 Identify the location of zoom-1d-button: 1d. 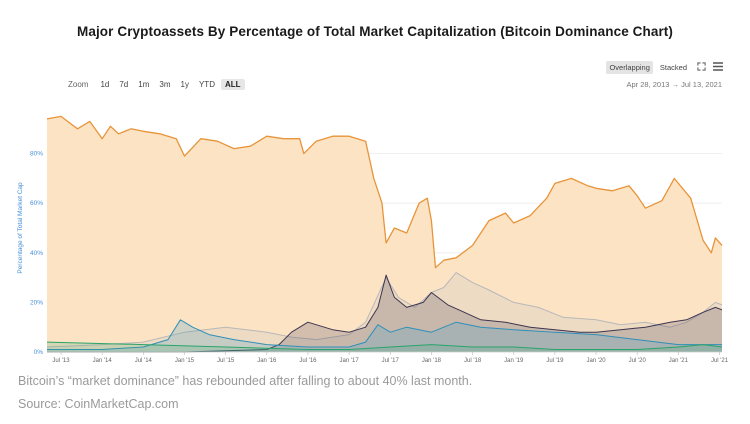
(105, 84).